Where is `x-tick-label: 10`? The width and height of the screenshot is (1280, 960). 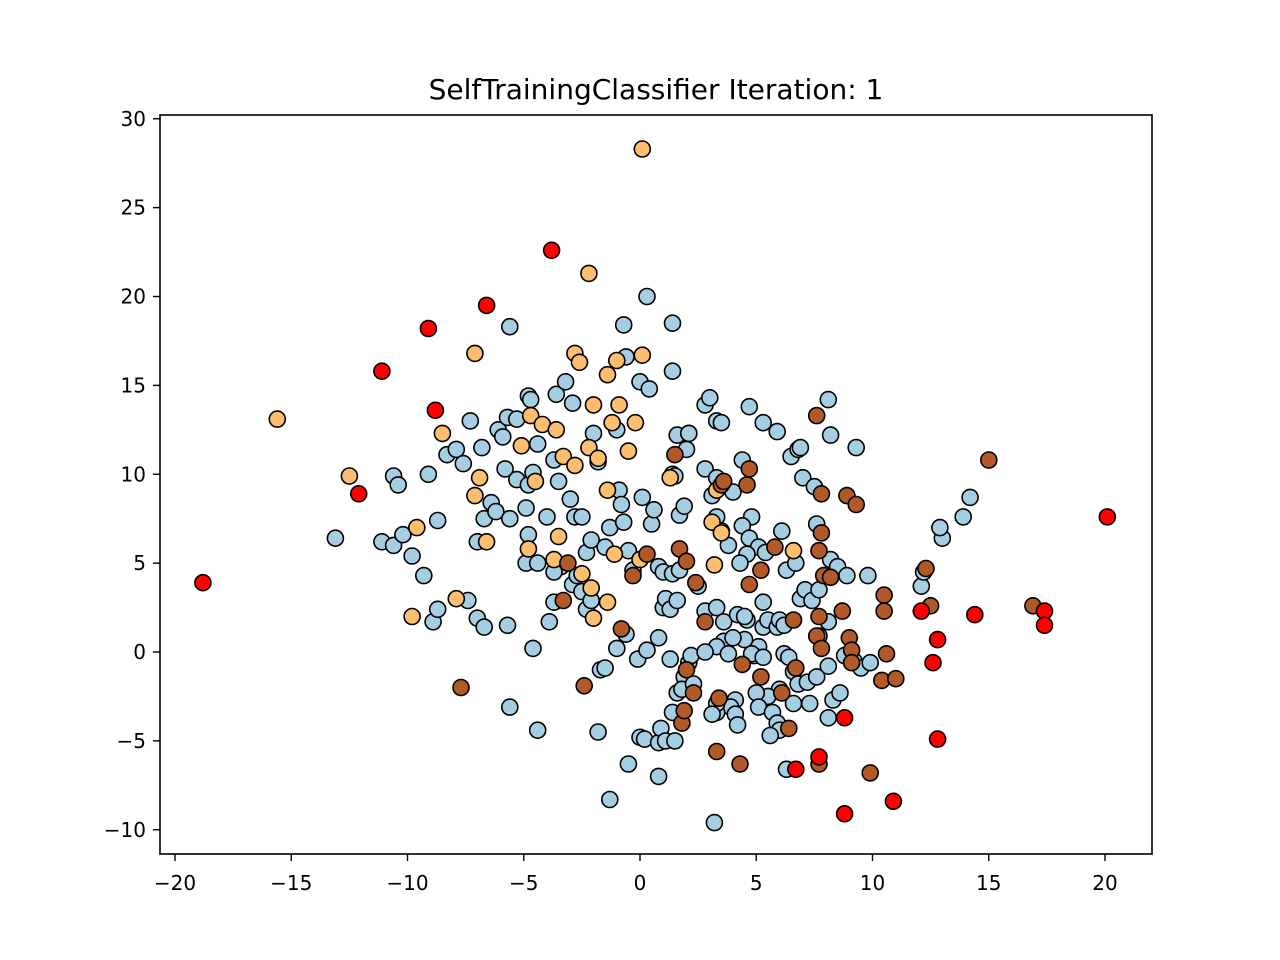
x-tick-label: 10 is located at coordinates (872, 883).